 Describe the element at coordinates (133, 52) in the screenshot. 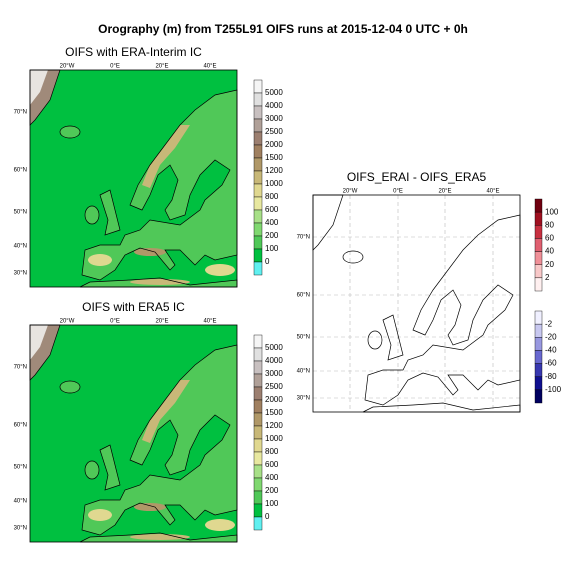

I see `panel-title: OIFS with ERA-Interim IC` at that location.